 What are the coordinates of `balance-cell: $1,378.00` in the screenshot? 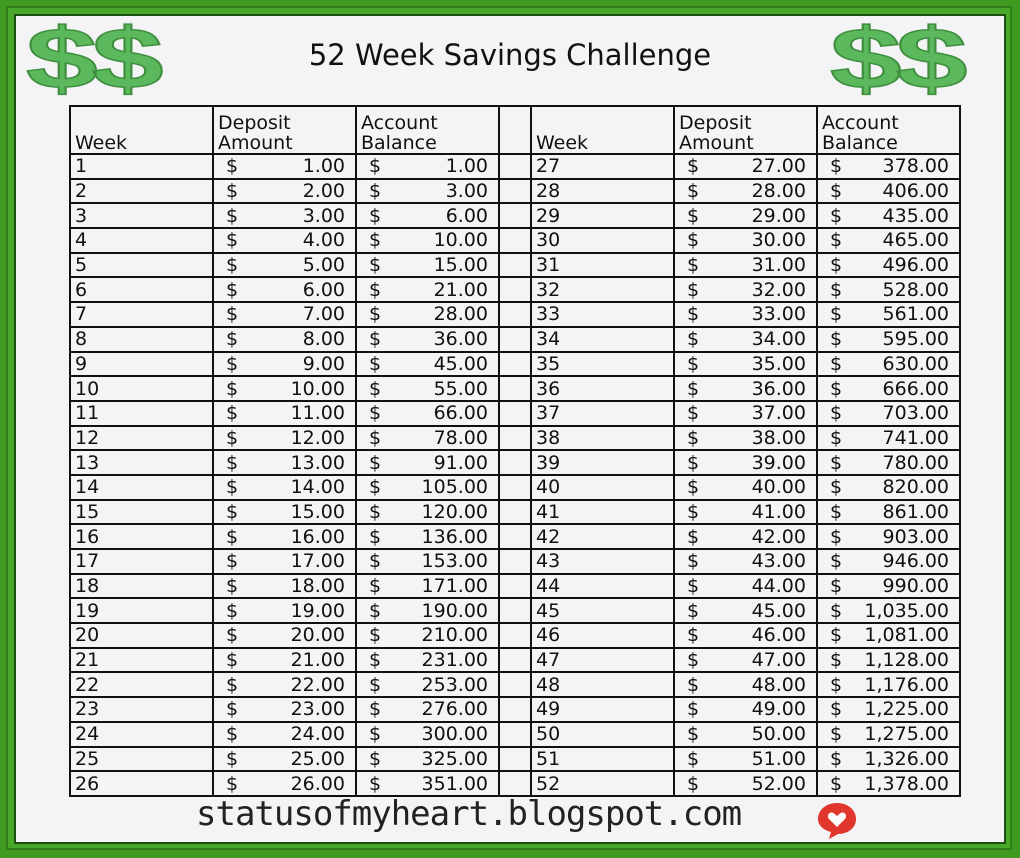 It's located at (888, 783).